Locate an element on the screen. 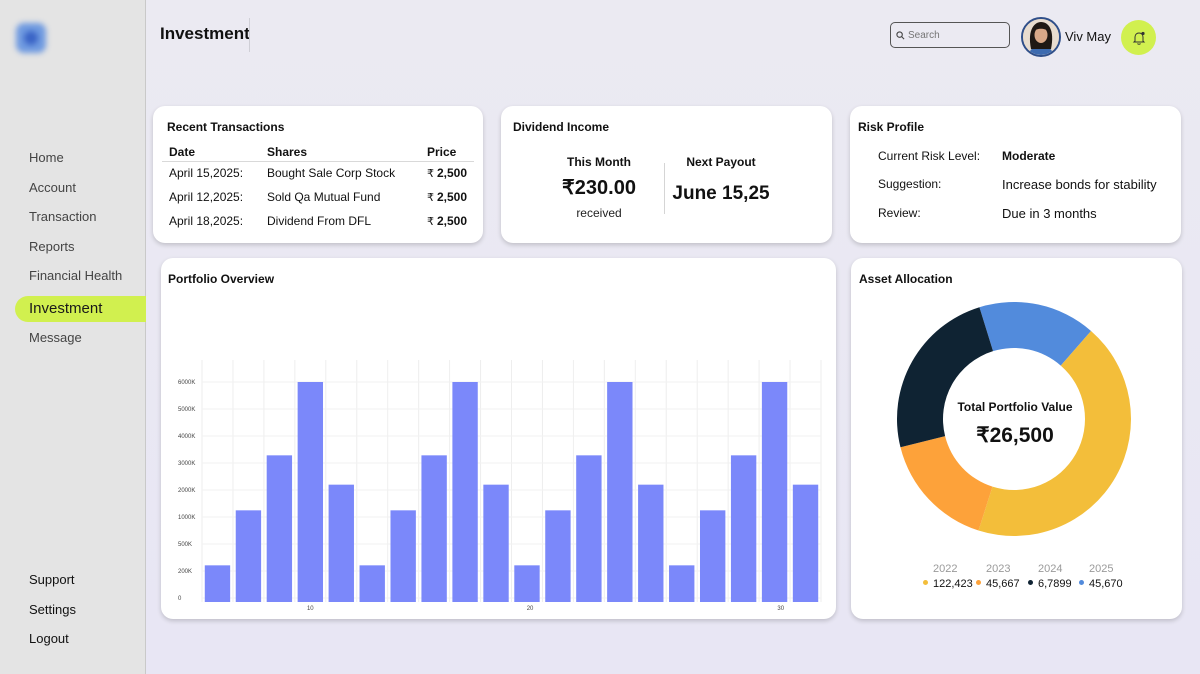  legend-year: 2024 is located at coordinates (1050, 569).